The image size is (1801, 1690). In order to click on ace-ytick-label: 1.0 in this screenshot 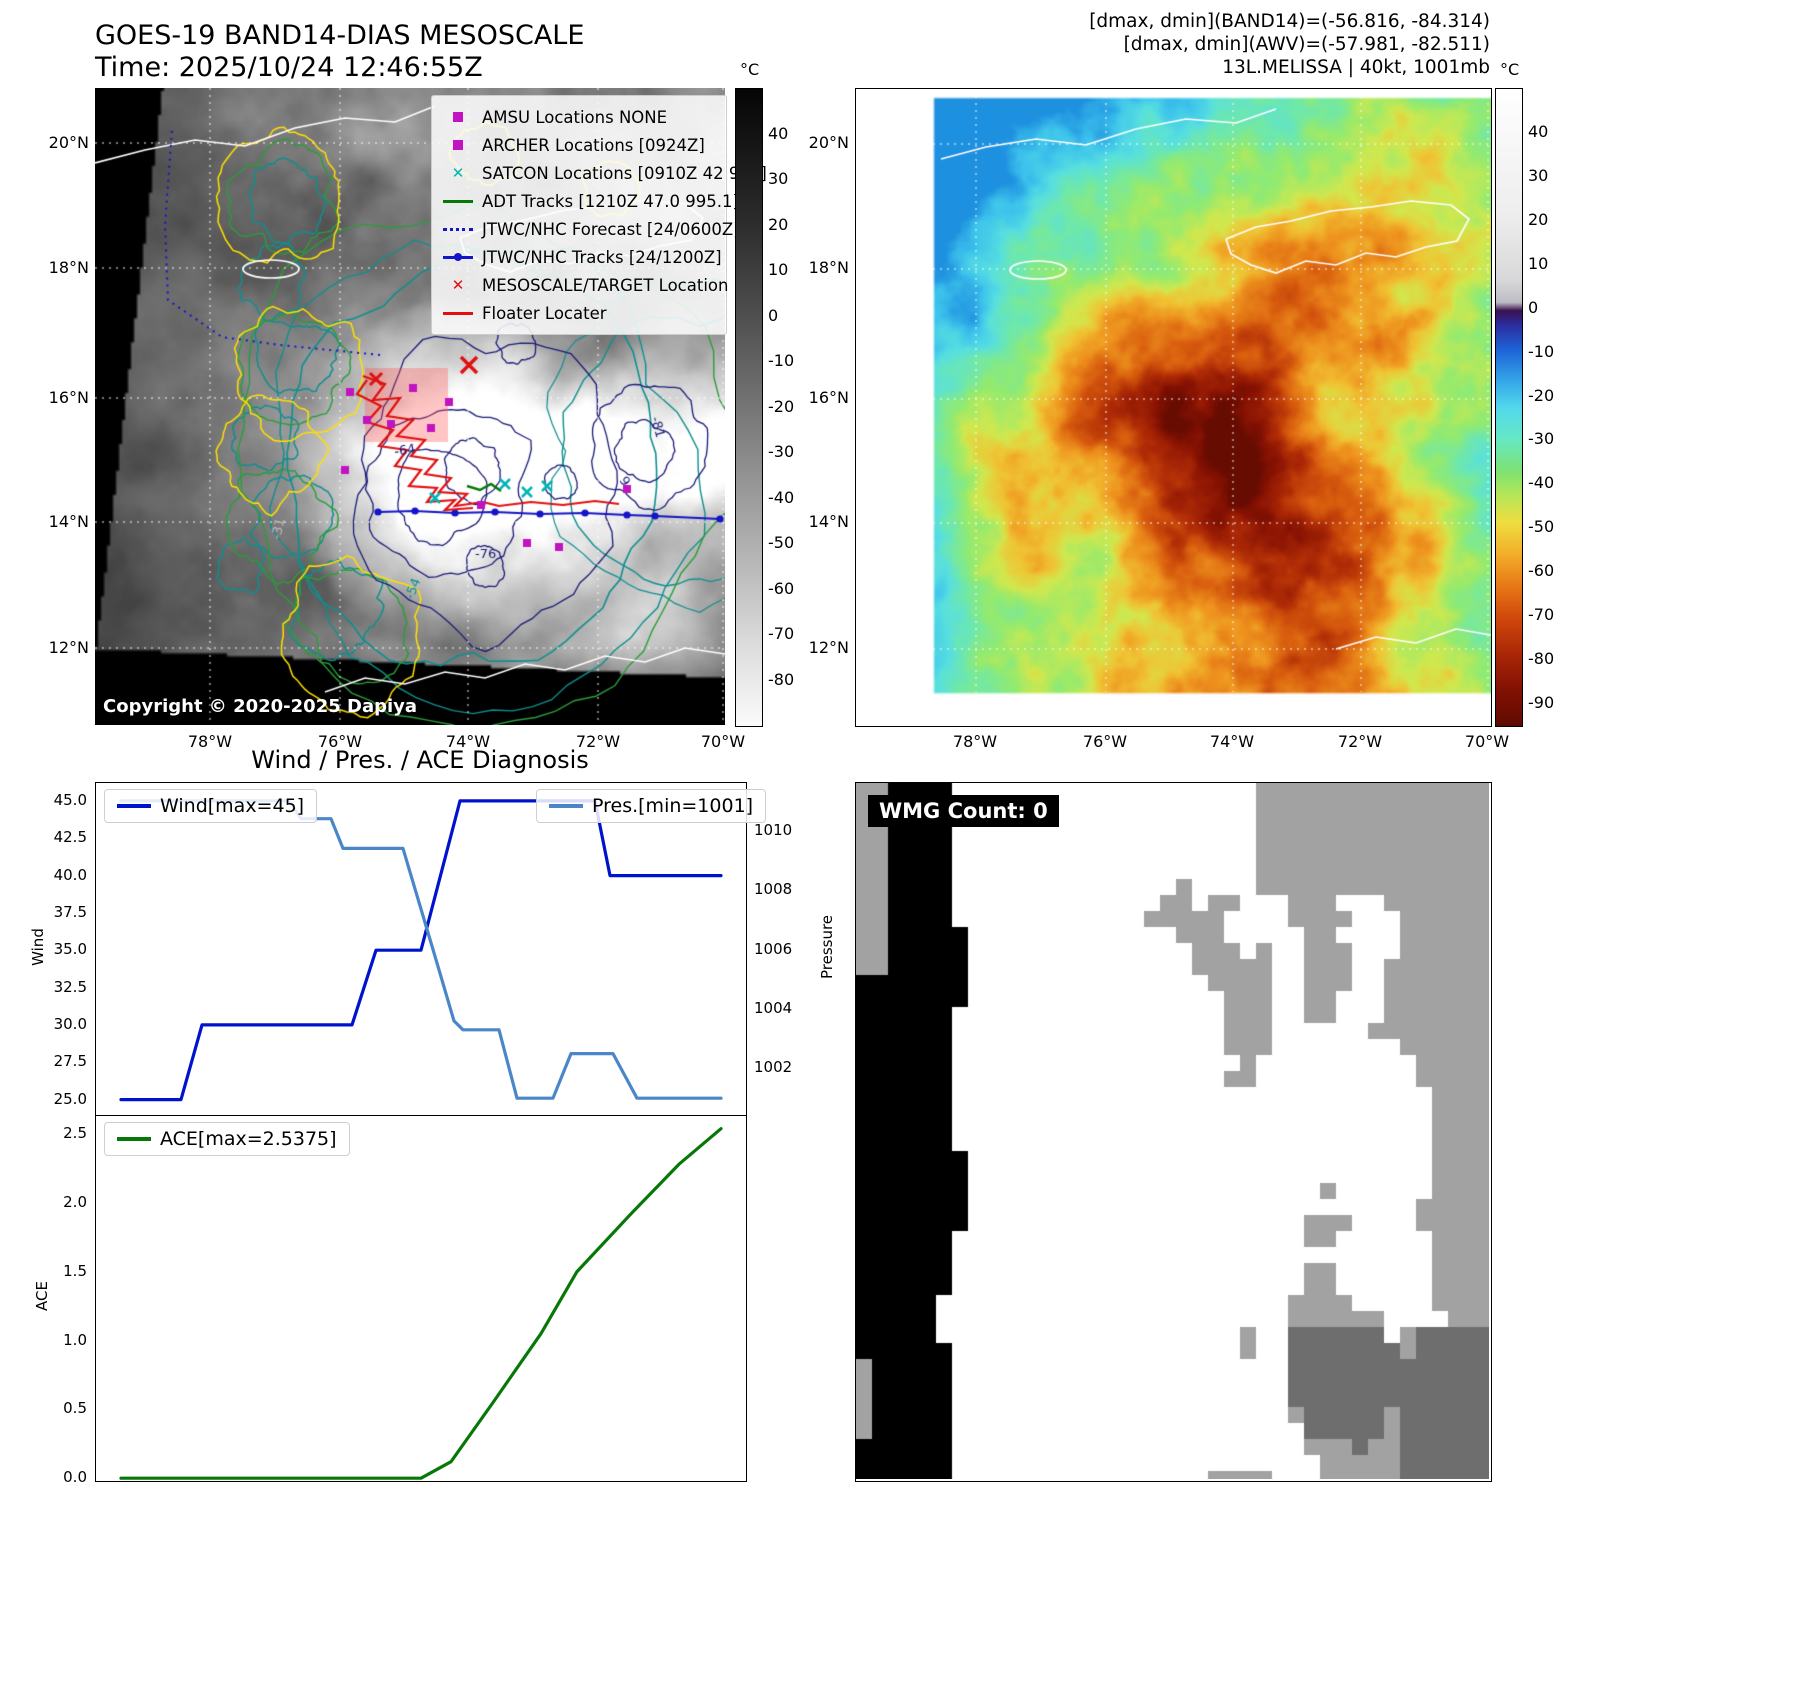, I will do `click(75, 1339)`.